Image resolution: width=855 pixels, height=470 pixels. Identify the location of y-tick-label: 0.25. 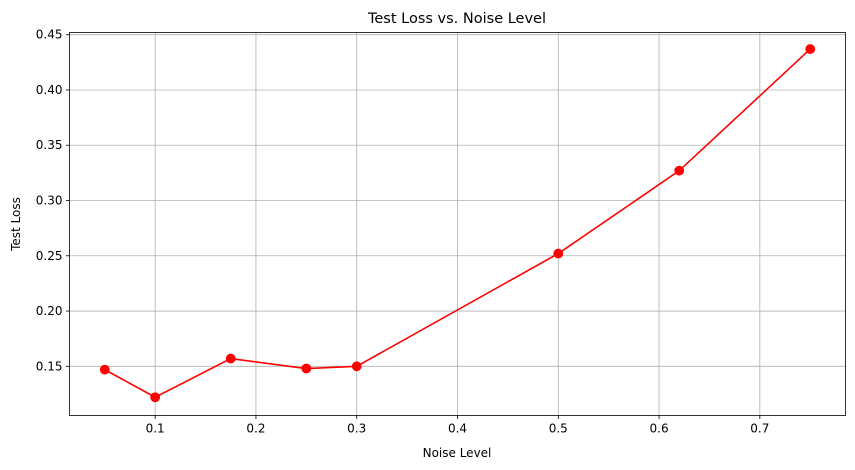
(49, 256).